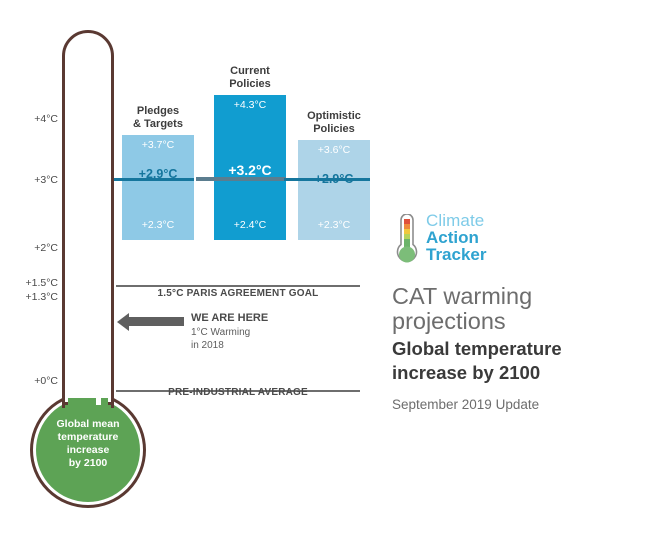 Image resolution: width=656 pixels, height=536 pixels. What do you see at coordinates (112, 403) in the screenshot?
I see `thermometer-neck-edge-right` at bounding box center [112, 403].